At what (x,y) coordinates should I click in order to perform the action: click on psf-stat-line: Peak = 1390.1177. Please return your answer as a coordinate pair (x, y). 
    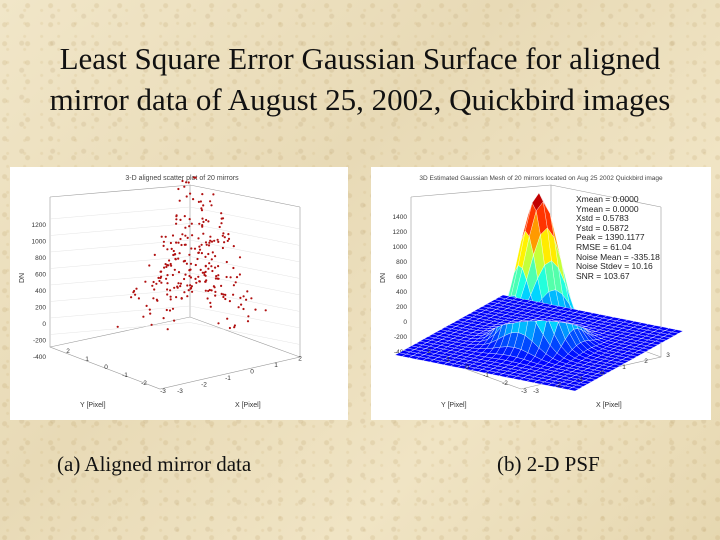
    Looking at the image, I should click on (610, 237).